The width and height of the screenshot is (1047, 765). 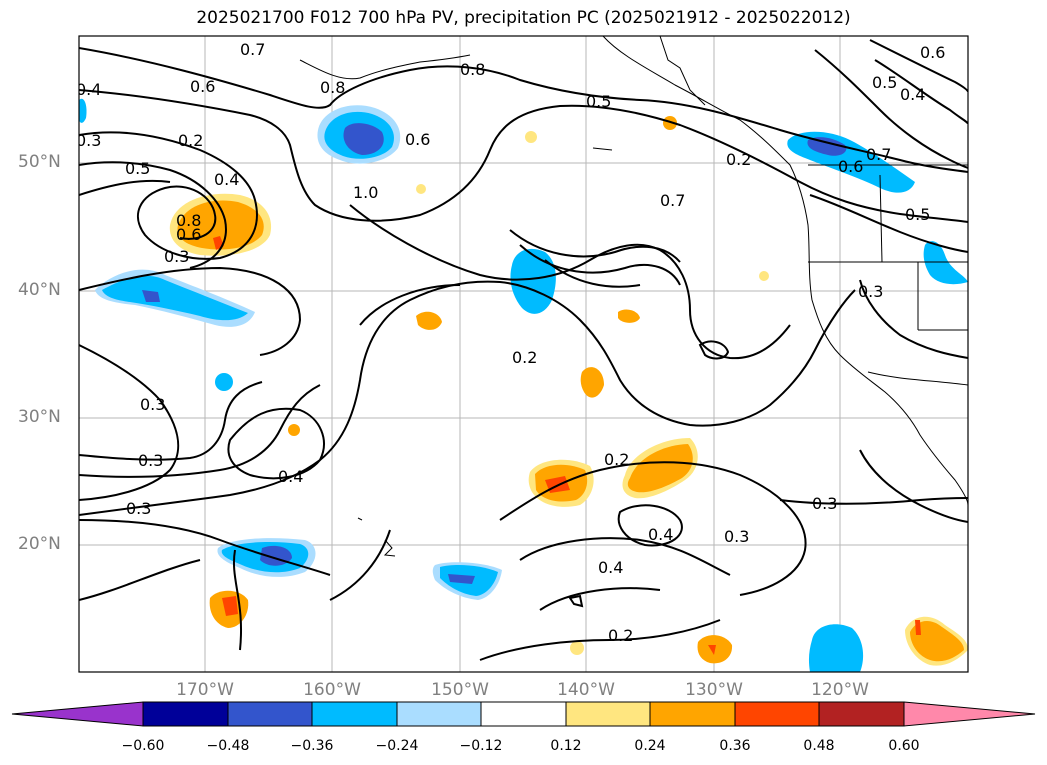 What do you see at coordinates (904, 746) in the screenshot?
I see `colorbar-tick-label: 0.60` at bounding box center [904, 746].